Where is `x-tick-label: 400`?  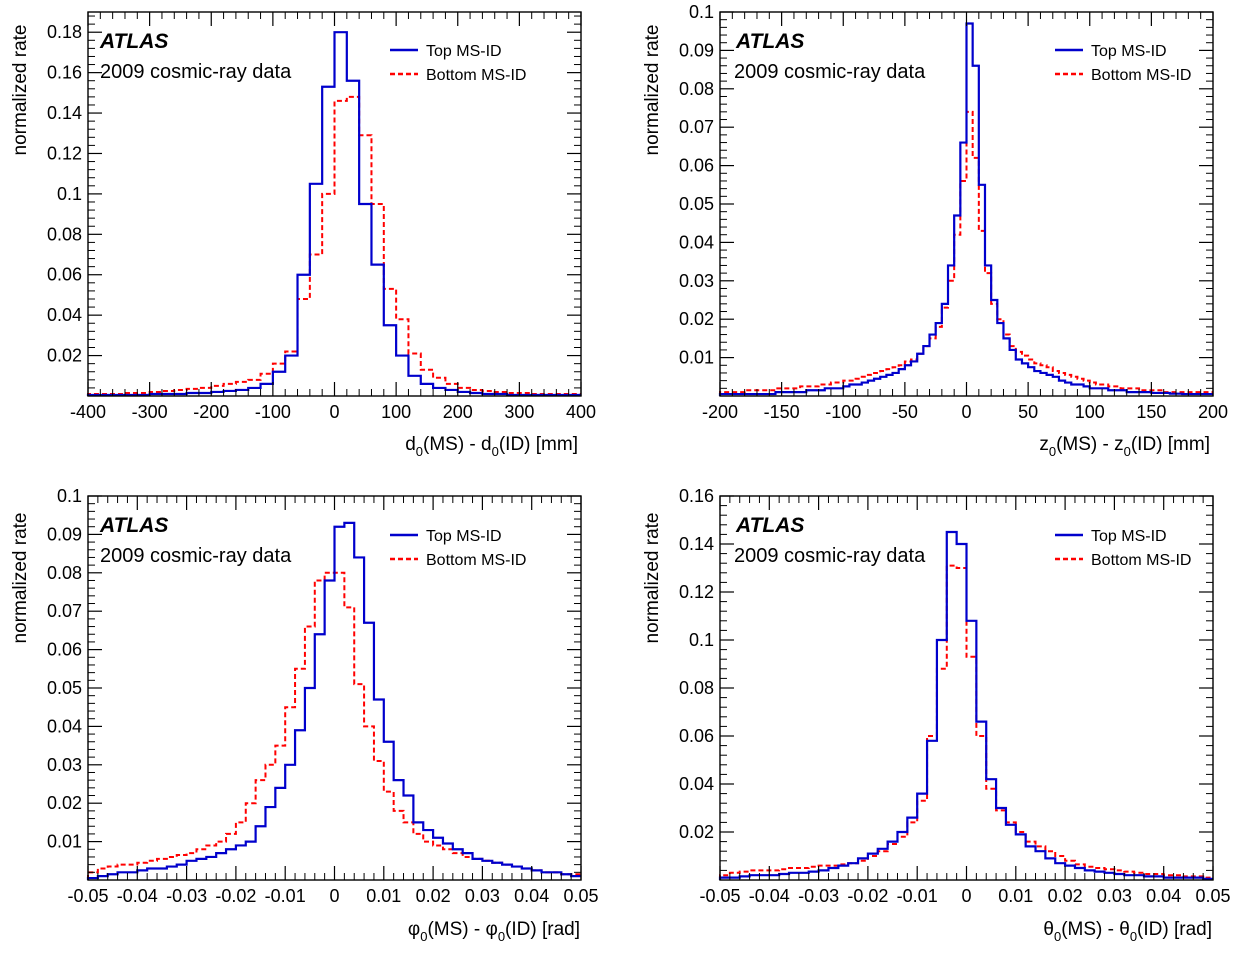 x-tick-label: 400 is located at coordinates (581, 412).